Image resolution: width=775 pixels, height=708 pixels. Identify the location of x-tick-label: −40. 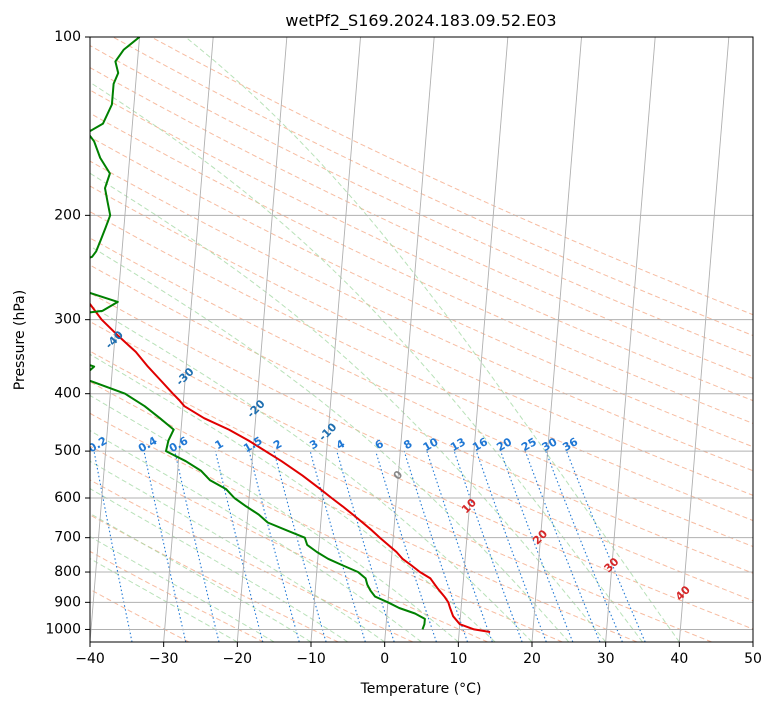
(90, 659).